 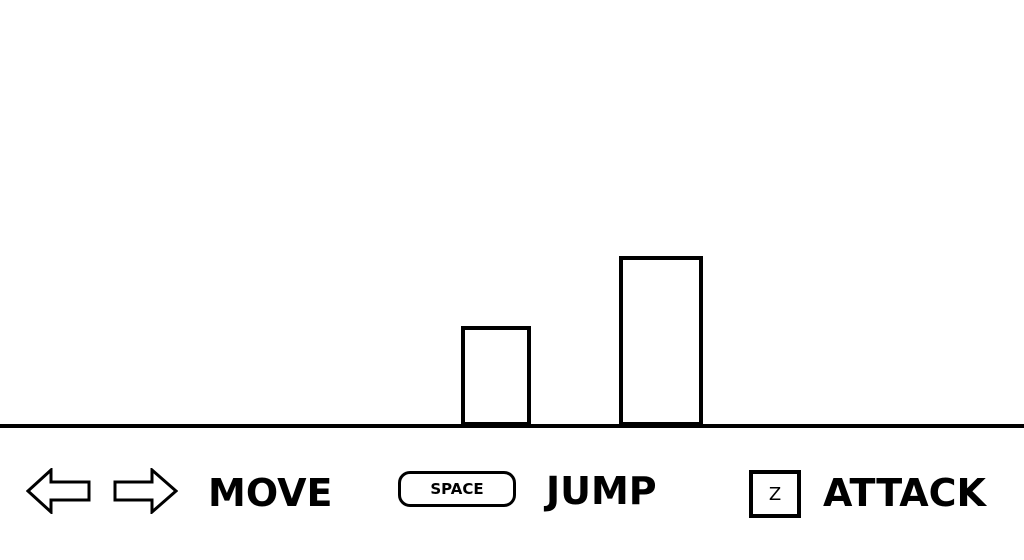 I want to click on space-key-label: SPACE, so click(x=457, y=489).